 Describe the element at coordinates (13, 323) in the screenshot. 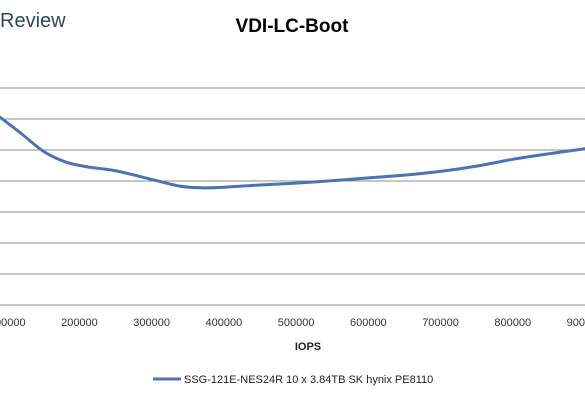

I see `x-tick-label-0: 100000` at that location.